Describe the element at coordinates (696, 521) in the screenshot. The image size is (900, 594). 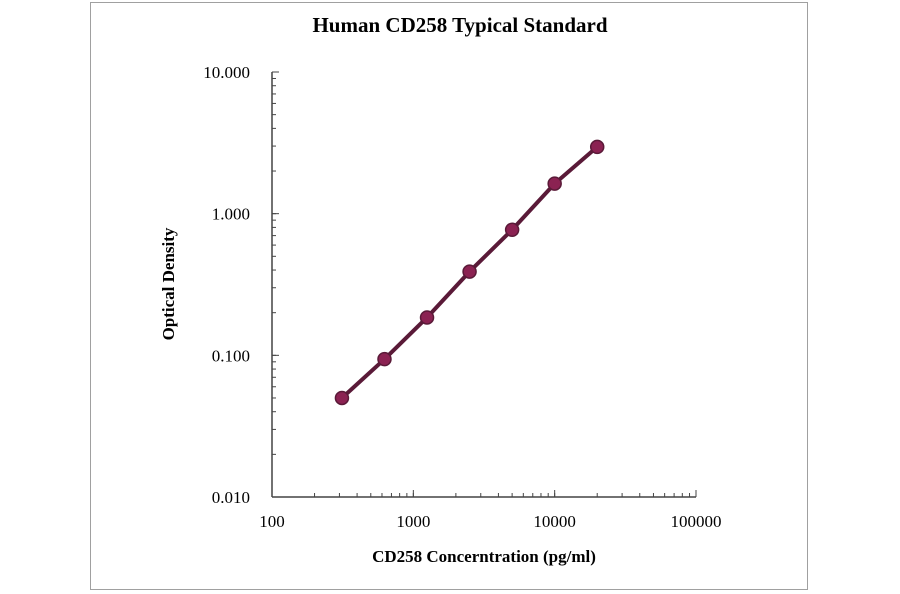
I see `x-tick-label: 100000` at that location.